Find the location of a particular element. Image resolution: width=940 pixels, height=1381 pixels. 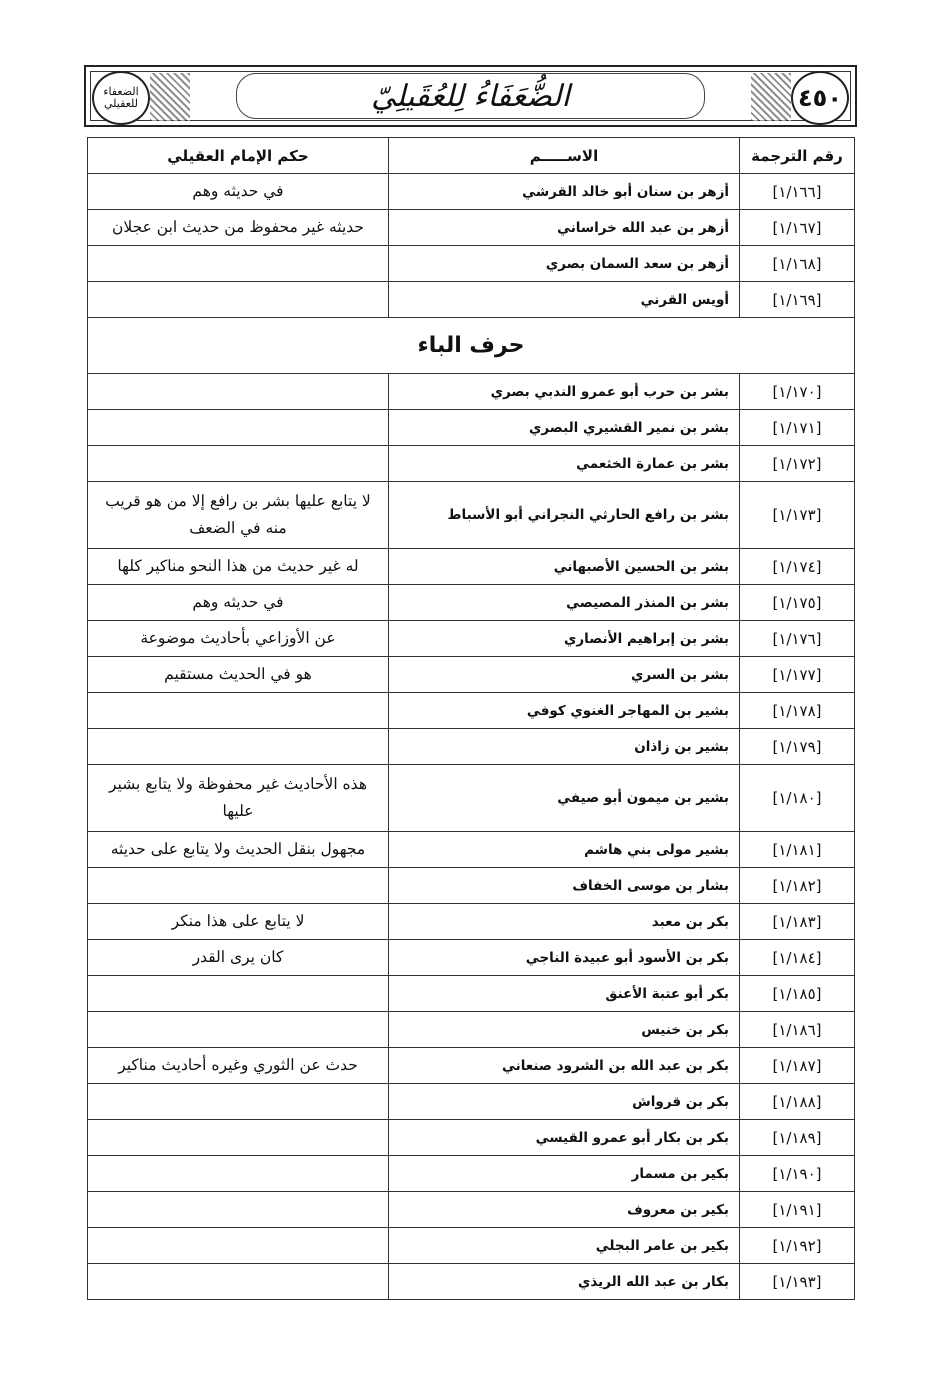

judgment: لا يتابع على هذا منكر is located at coordinates (238, 921).